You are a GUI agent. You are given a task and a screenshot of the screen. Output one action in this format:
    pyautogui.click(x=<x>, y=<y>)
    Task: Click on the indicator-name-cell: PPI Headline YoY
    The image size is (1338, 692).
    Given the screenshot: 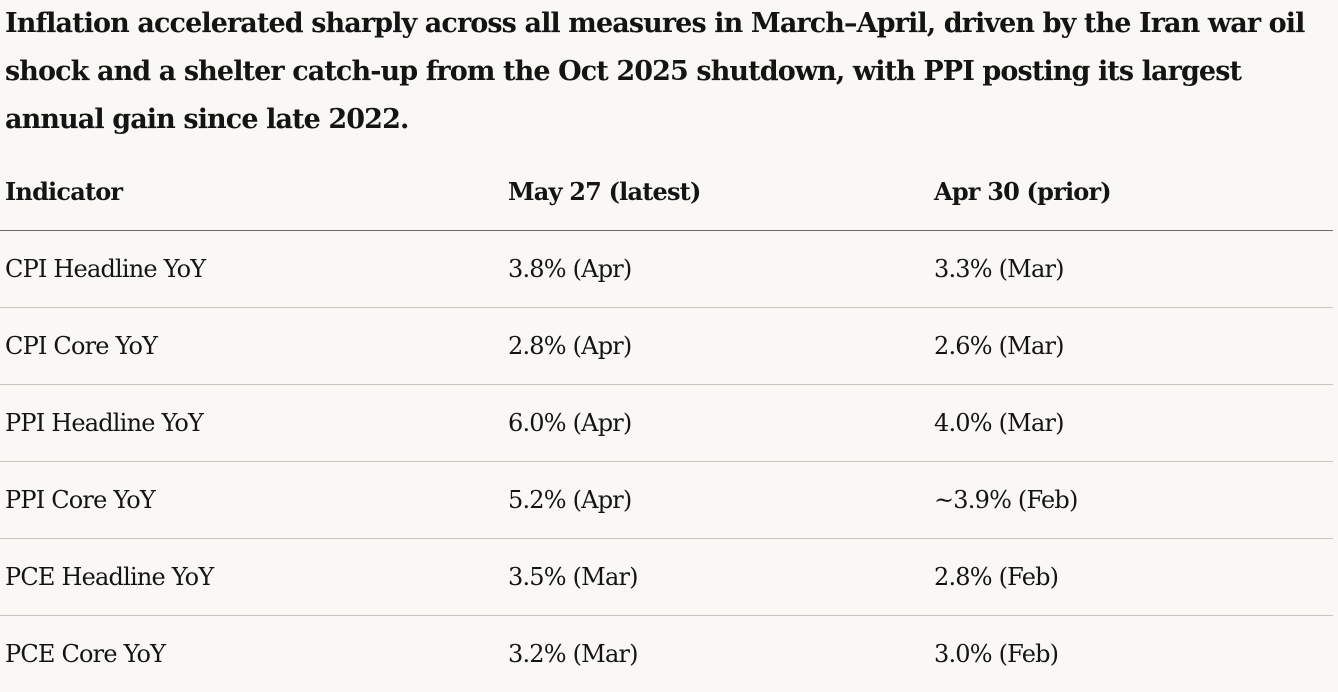 What is the action you would take?
    pyautogui.click(x=251, y=423)
    